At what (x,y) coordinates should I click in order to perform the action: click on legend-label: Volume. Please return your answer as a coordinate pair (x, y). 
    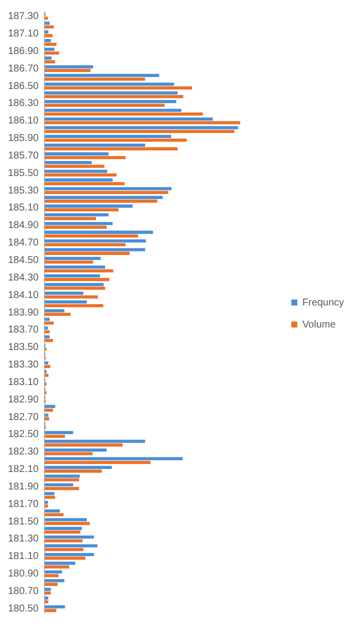
    Looking at the image, I should click on (319, 324).